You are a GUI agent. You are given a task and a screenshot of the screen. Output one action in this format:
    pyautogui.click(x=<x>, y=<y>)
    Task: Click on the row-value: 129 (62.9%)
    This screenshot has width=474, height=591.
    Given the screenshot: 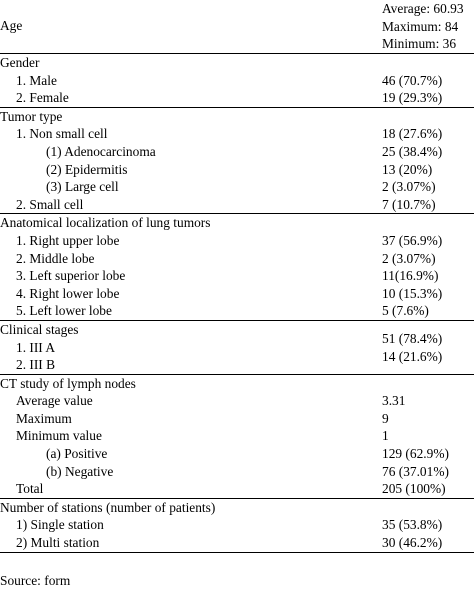 What is the action you would take?
    pyautogui.click(x=415, y=454)
    